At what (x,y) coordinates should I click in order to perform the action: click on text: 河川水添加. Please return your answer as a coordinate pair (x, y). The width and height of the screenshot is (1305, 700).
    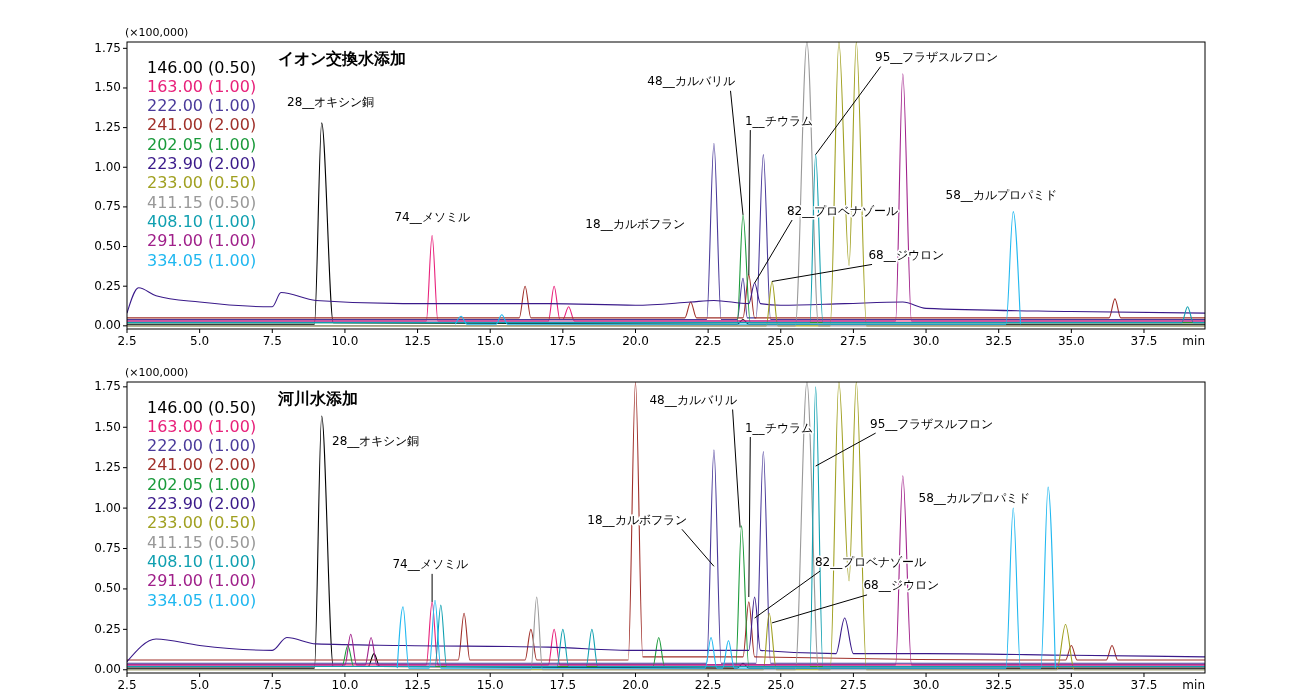
    Looking at the image, I should click on (317, 398).